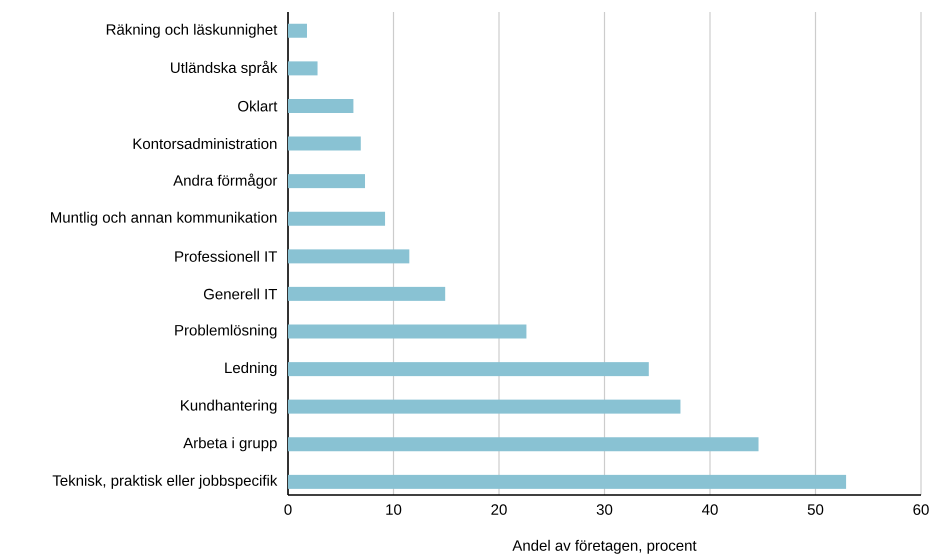 This screenshot has height=558, width=932. Describe the element at coordinates (258, 106) in the screenshot. I see `y-tick-label: Oklart` at that location.